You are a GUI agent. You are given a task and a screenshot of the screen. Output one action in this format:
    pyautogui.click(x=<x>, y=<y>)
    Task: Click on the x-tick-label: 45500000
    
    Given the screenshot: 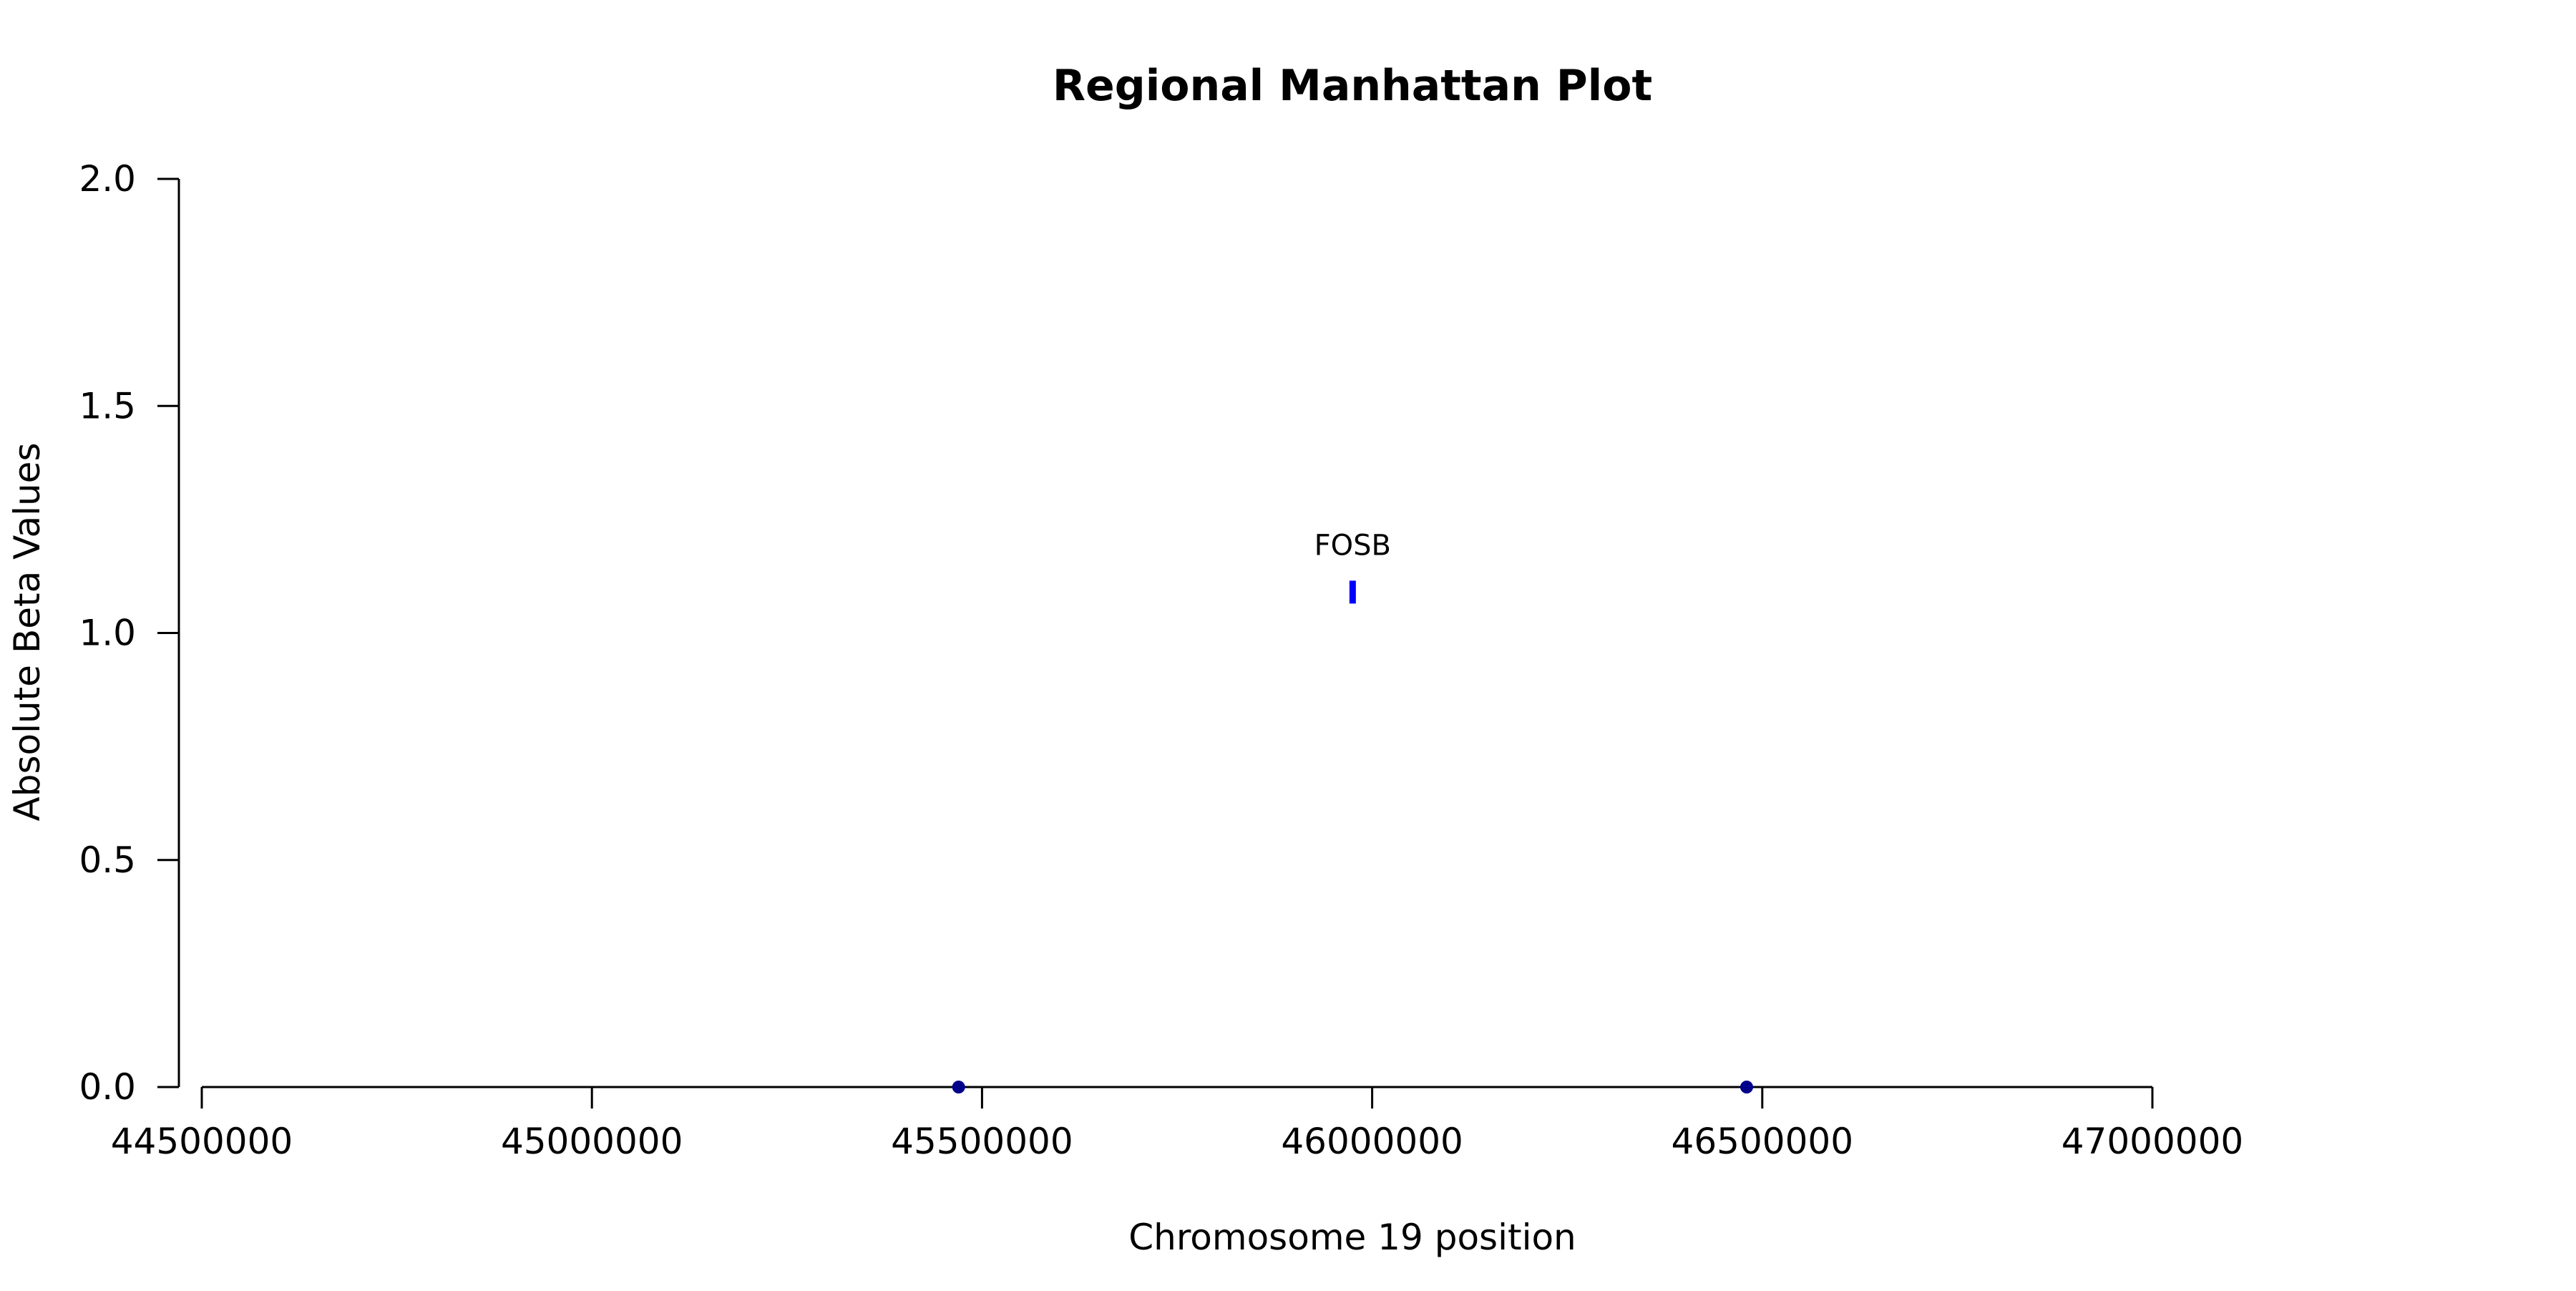 What is the action you would take?
    pyautogui.click(x=982, y=1141)
    